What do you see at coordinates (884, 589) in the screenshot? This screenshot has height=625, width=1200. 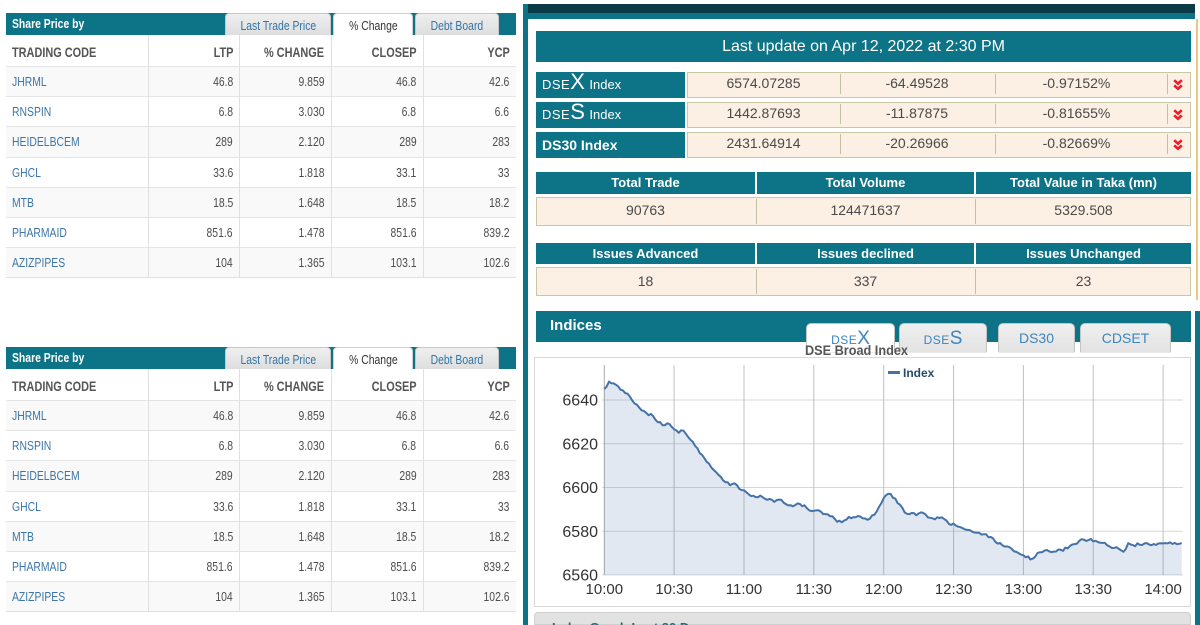 I see `svg-text: 12:00` at bounding box center [884, 589].